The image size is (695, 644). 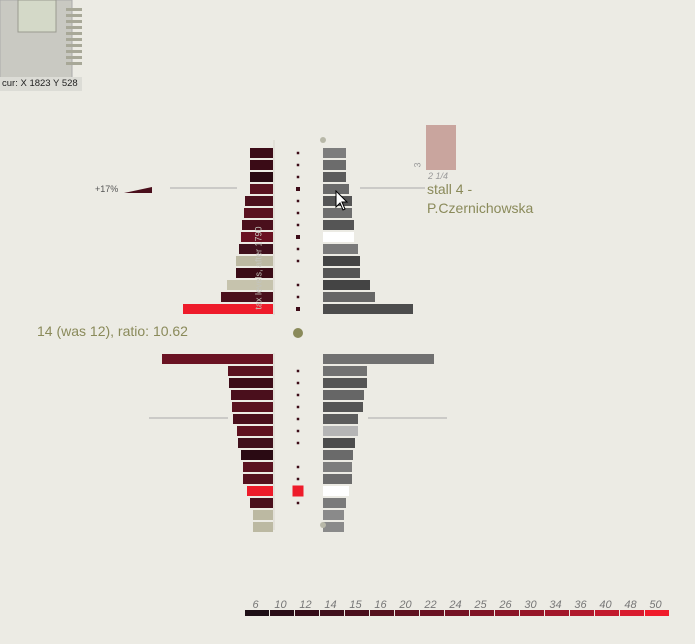 What do you see at coordinates (655, 605) in the screenshot?
I see `legend-tick-label: 50` at bounding box center [655, 605].